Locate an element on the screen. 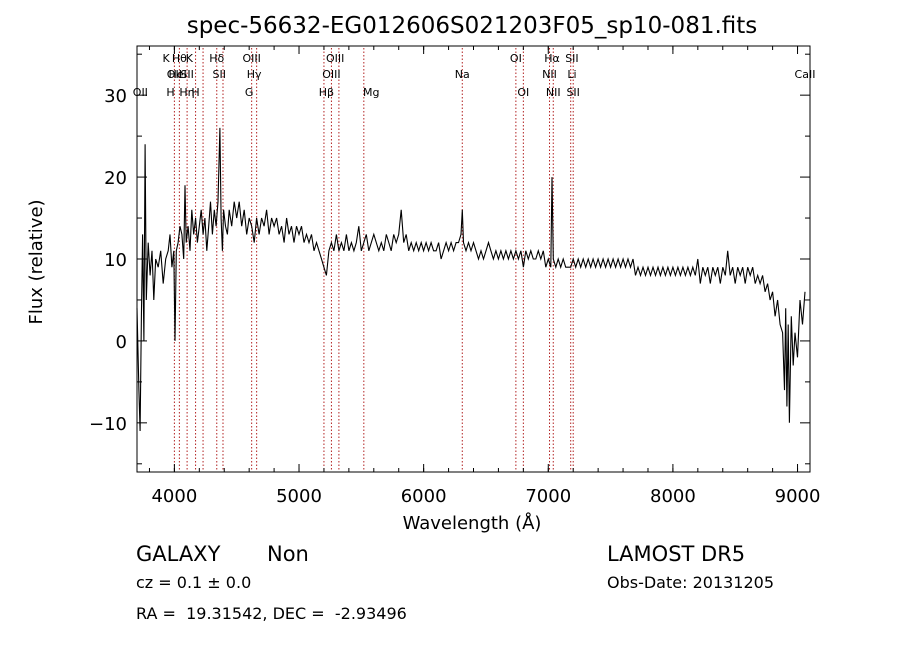 Image resolution: width=900 pixels, height=649 pixels. y-axis-label: Flux (relative) is located at coordinates (36, 261).